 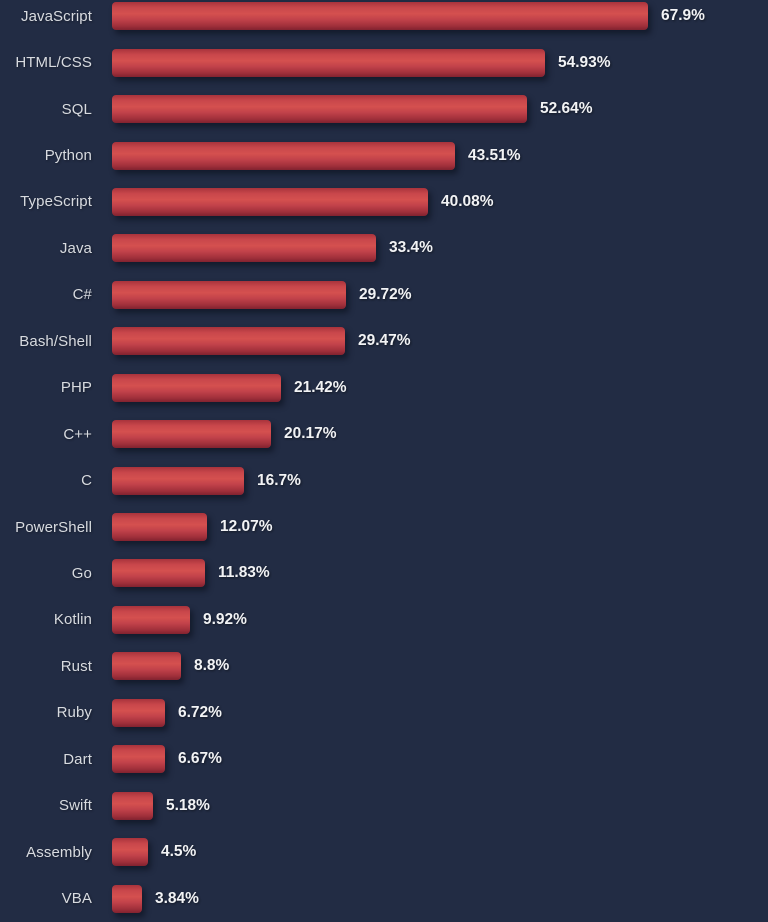 What do you see at coordinates (76, 109) in the screenshot?
I see `category-label: SQL` at bounding box center [76, 109].